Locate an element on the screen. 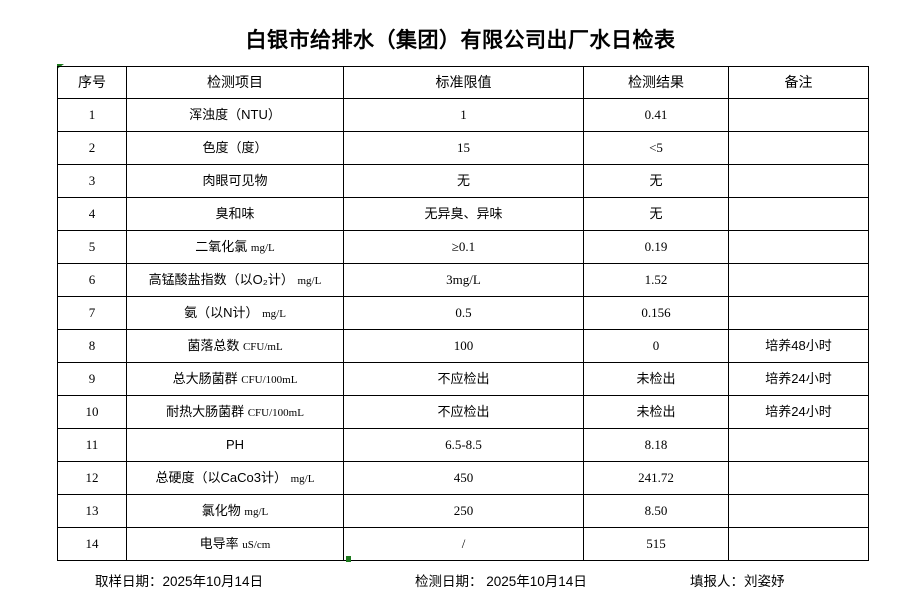  cell-item: 氯化物 mg/L is located at coordinates (235, 511).